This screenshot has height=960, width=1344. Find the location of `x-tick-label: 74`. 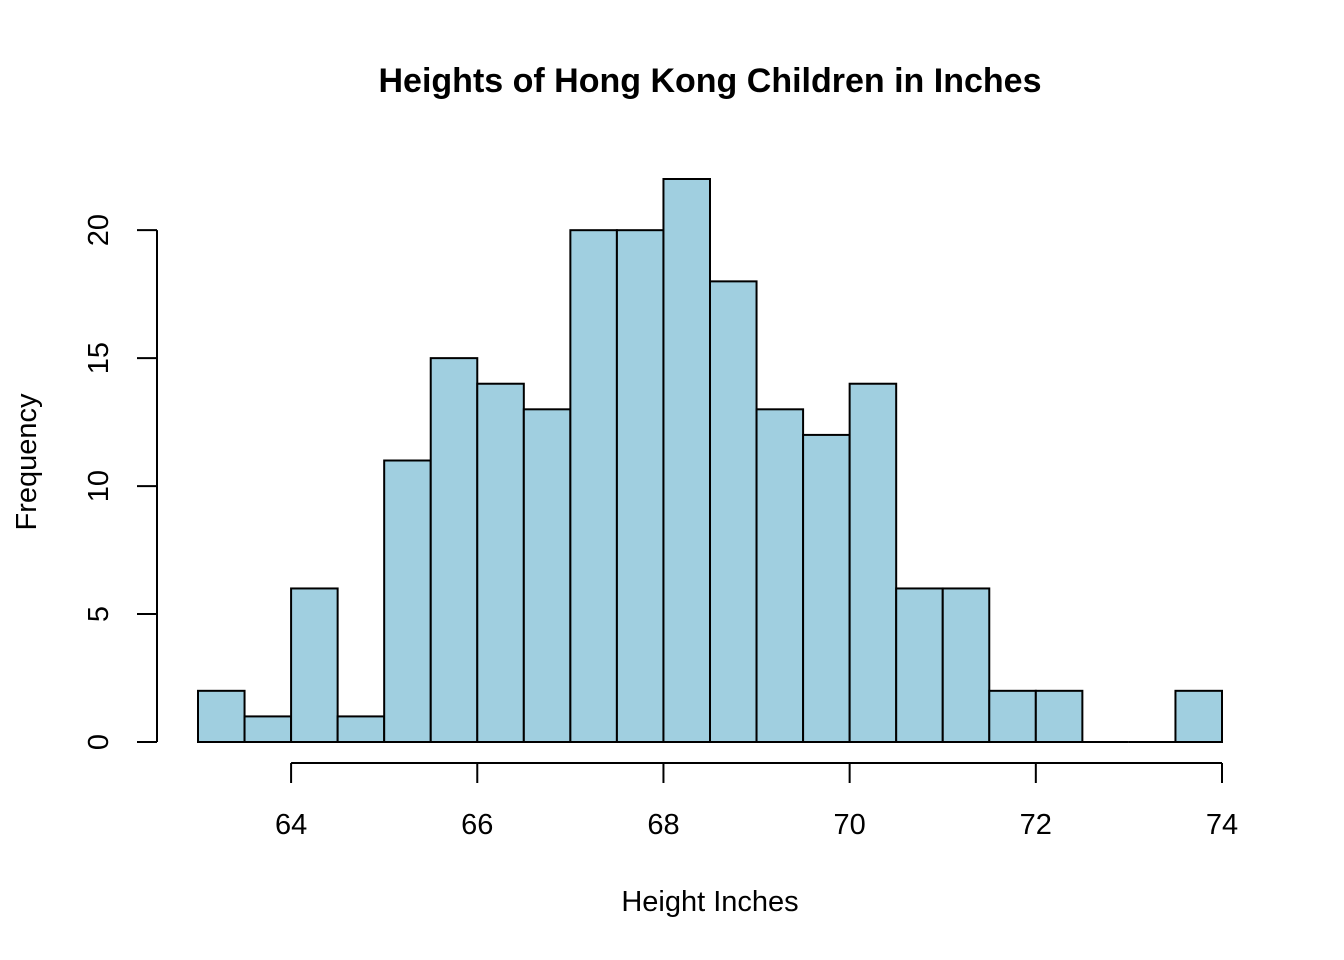

x-tick-label: 74 is located at coordinates (1222, 825).